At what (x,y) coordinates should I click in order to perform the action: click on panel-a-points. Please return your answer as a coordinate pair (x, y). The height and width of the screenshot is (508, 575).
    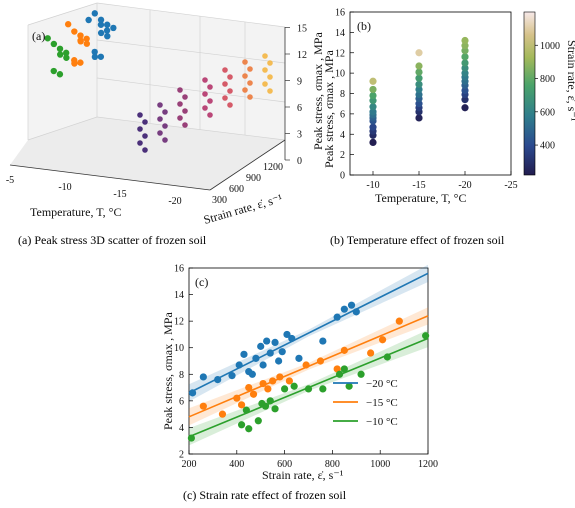
    Looking at the image, I should click on (158, 81).